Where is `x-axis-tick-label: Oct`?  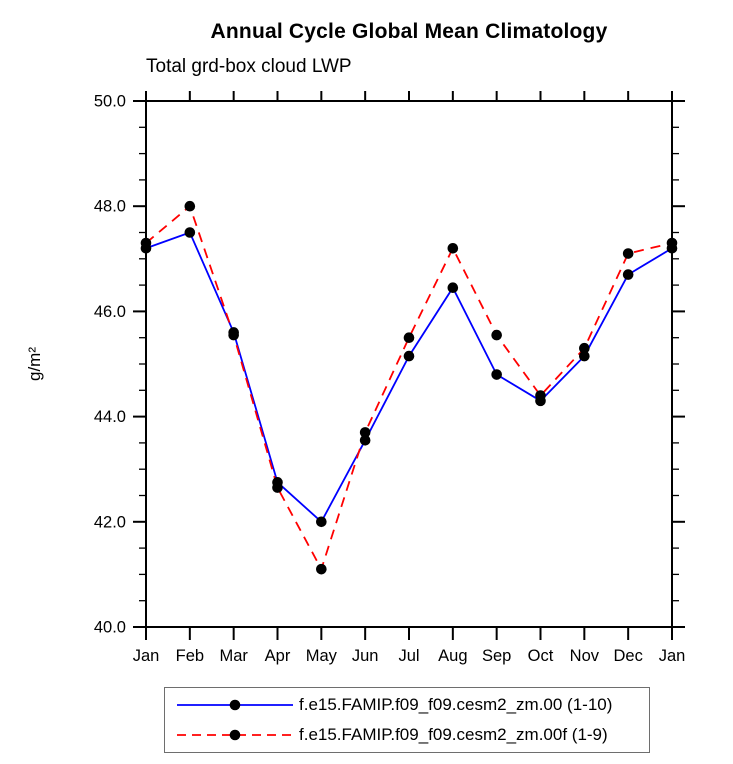 x-axis-tick-label: Oct is located at coordinates (541, 656).